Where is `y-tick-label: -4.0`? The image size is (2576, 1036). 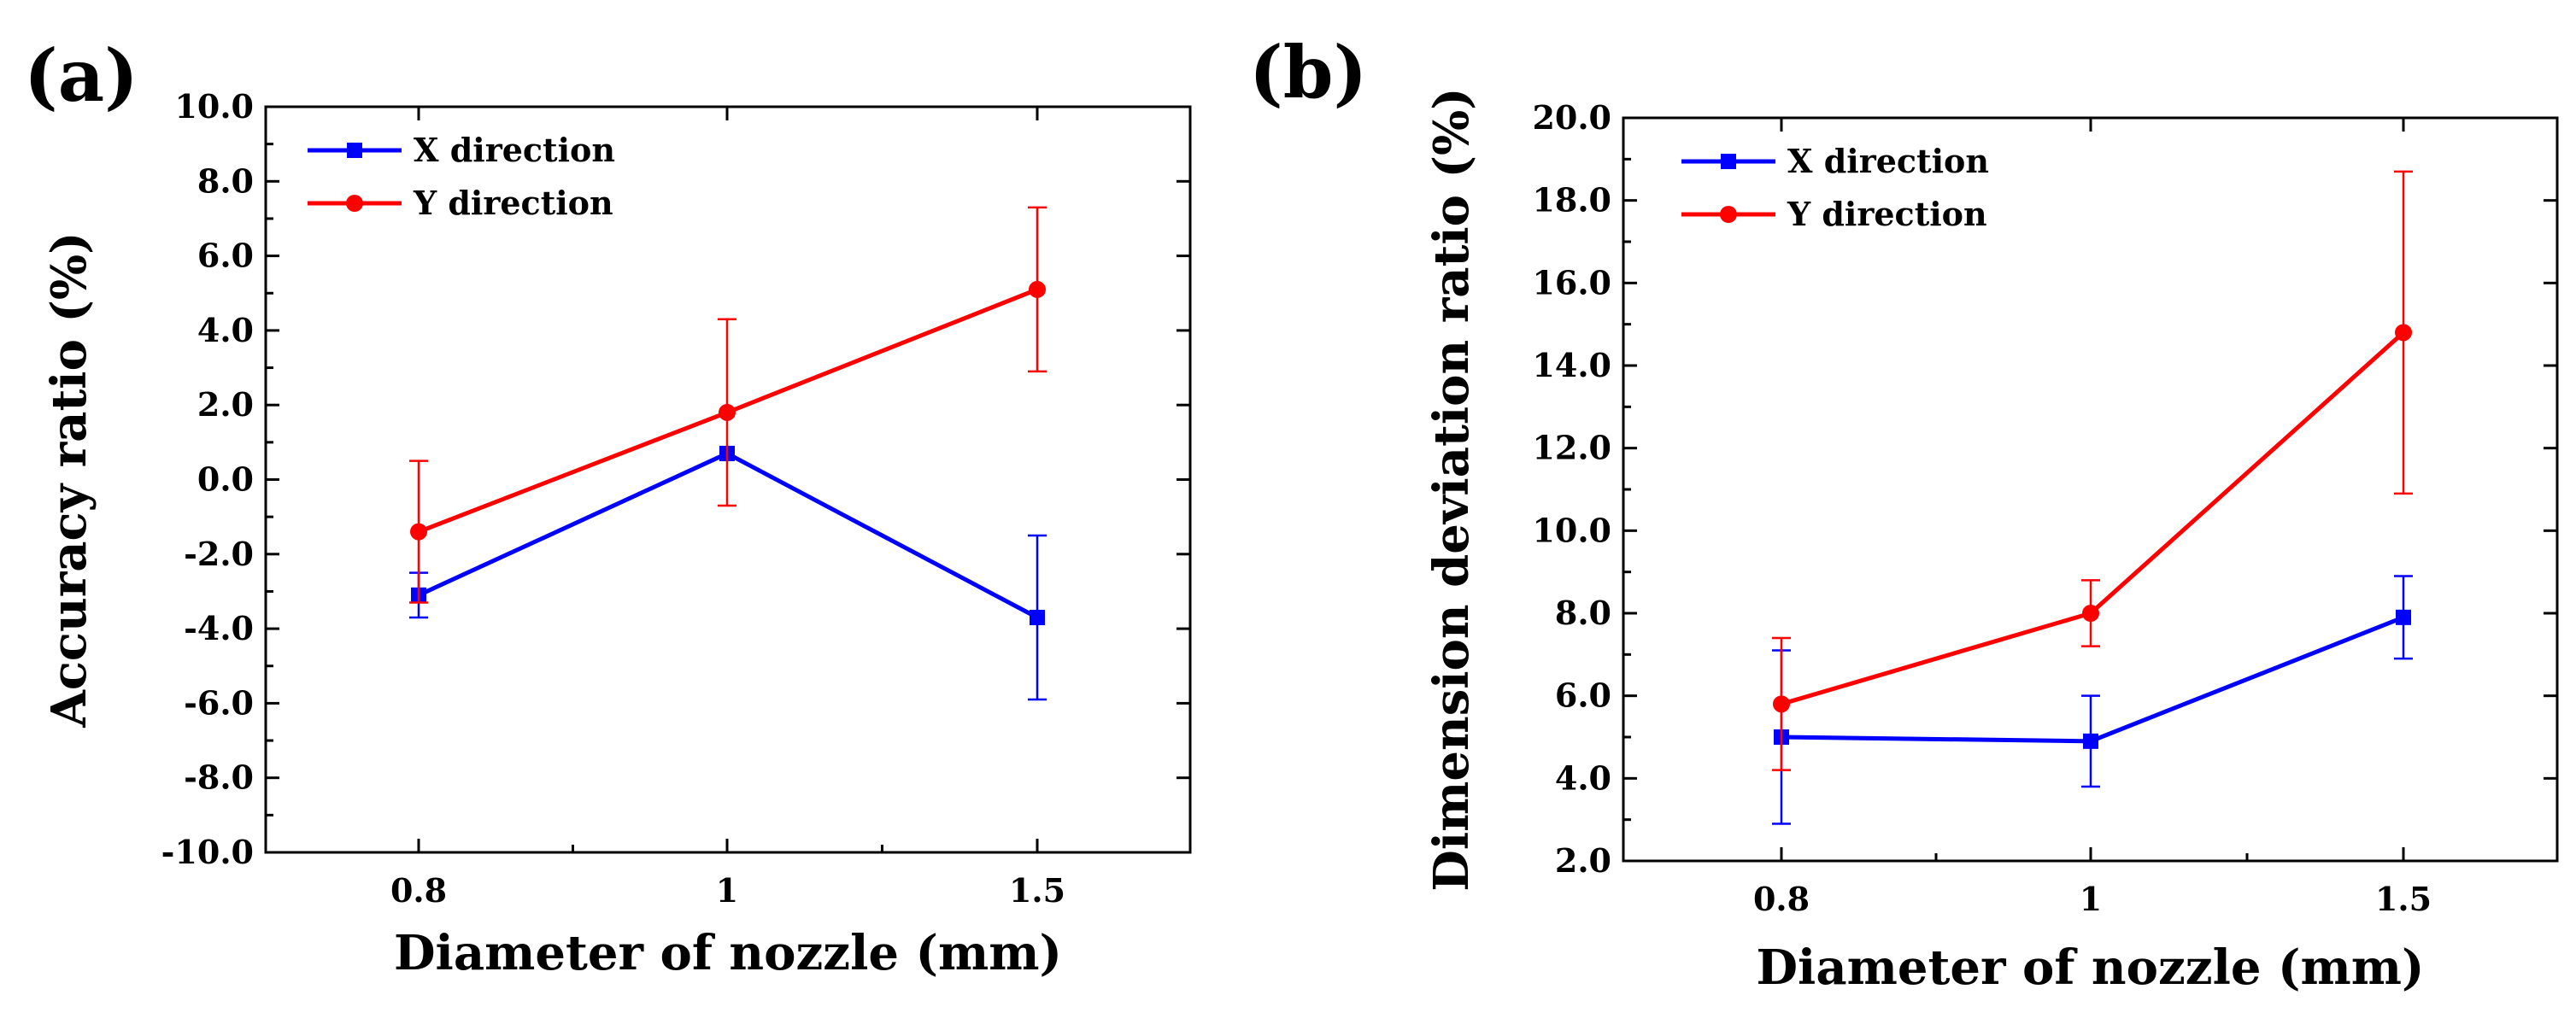
y-tick-label: -4.0 is located at coordinates (219, 628).